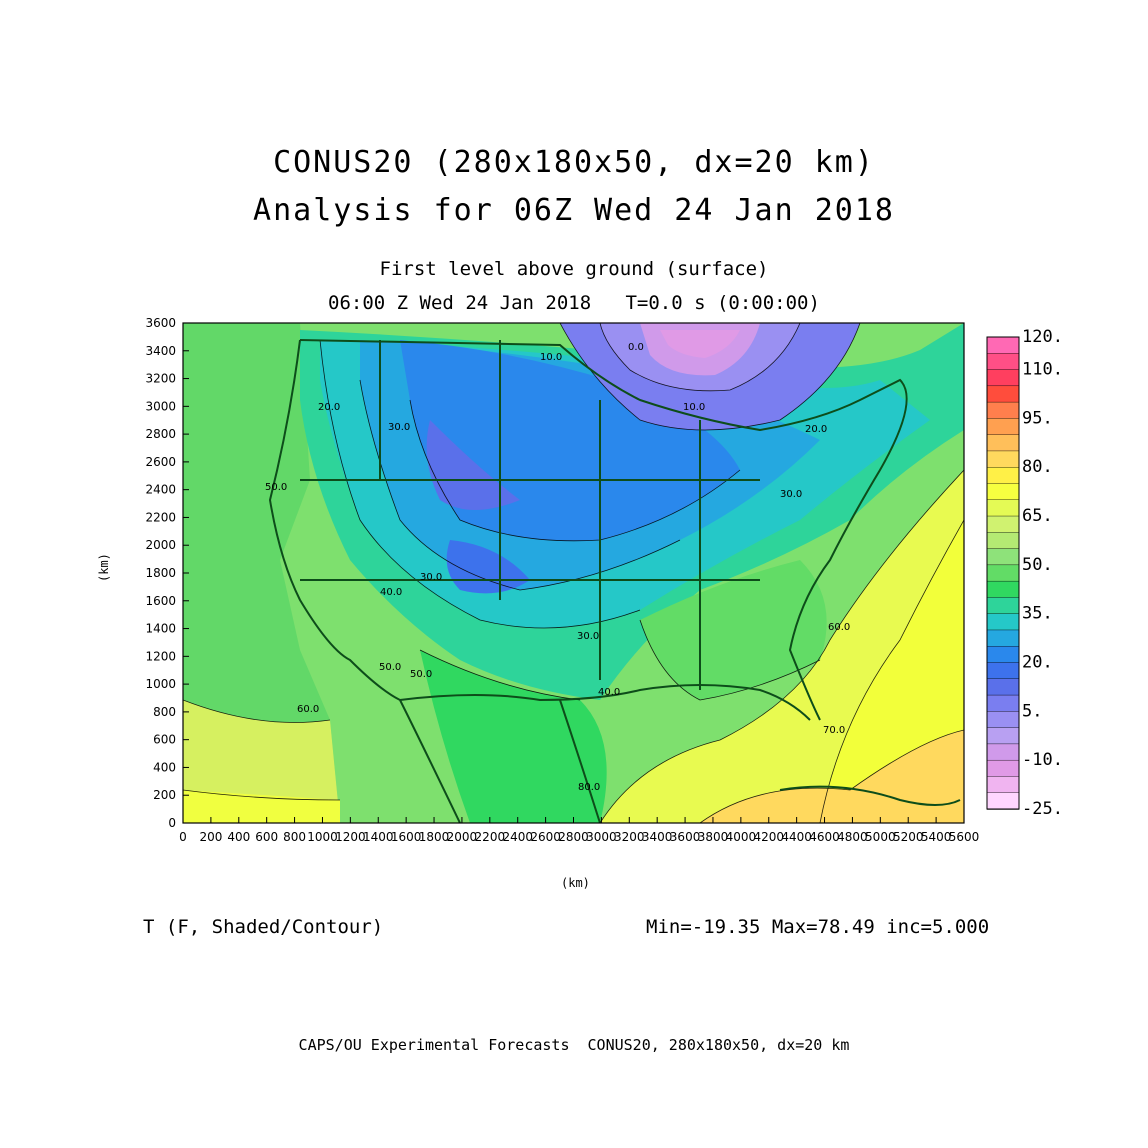 This screenshot has width=1148, height=1148. I want to click on y-tick-label: 600, so click(164, 740).